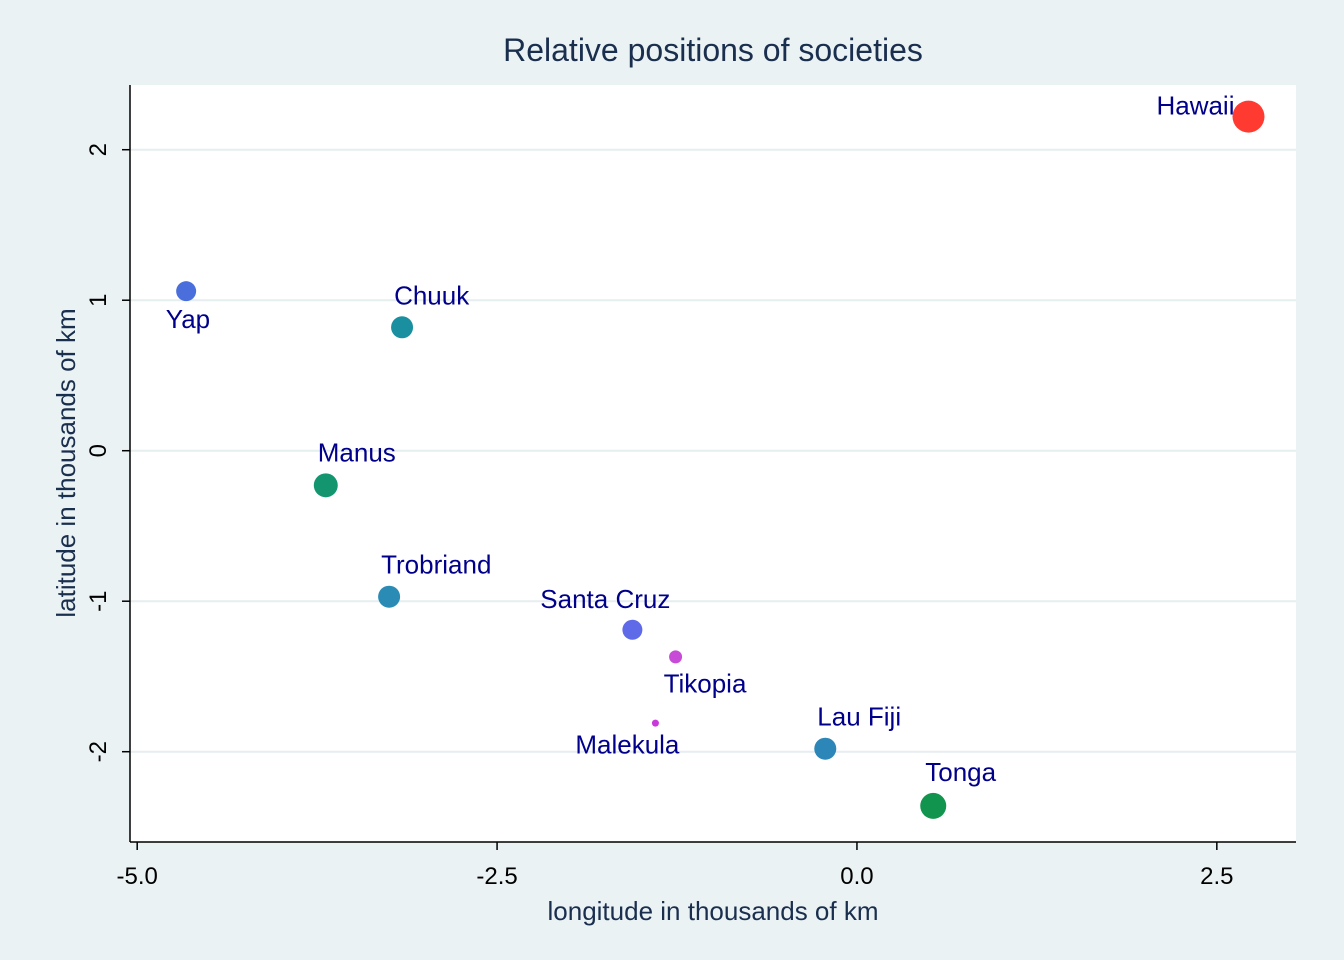 The height and width of the screenshot is (960, 1344). What do you see at coordinates (357, 452) in the screenshot?
I see `point-label: Manus` at bounding box center [357, 452].